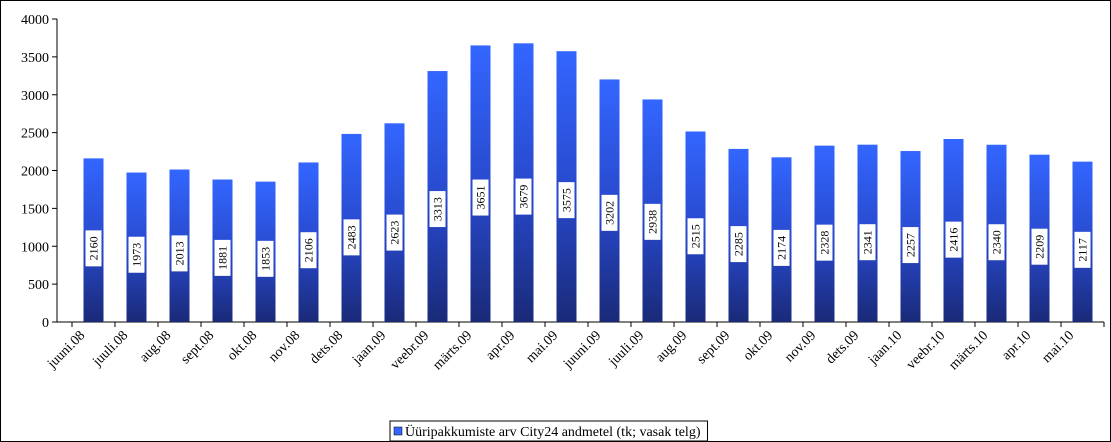  I want to click on value-label: 2341, so click(868, 242).